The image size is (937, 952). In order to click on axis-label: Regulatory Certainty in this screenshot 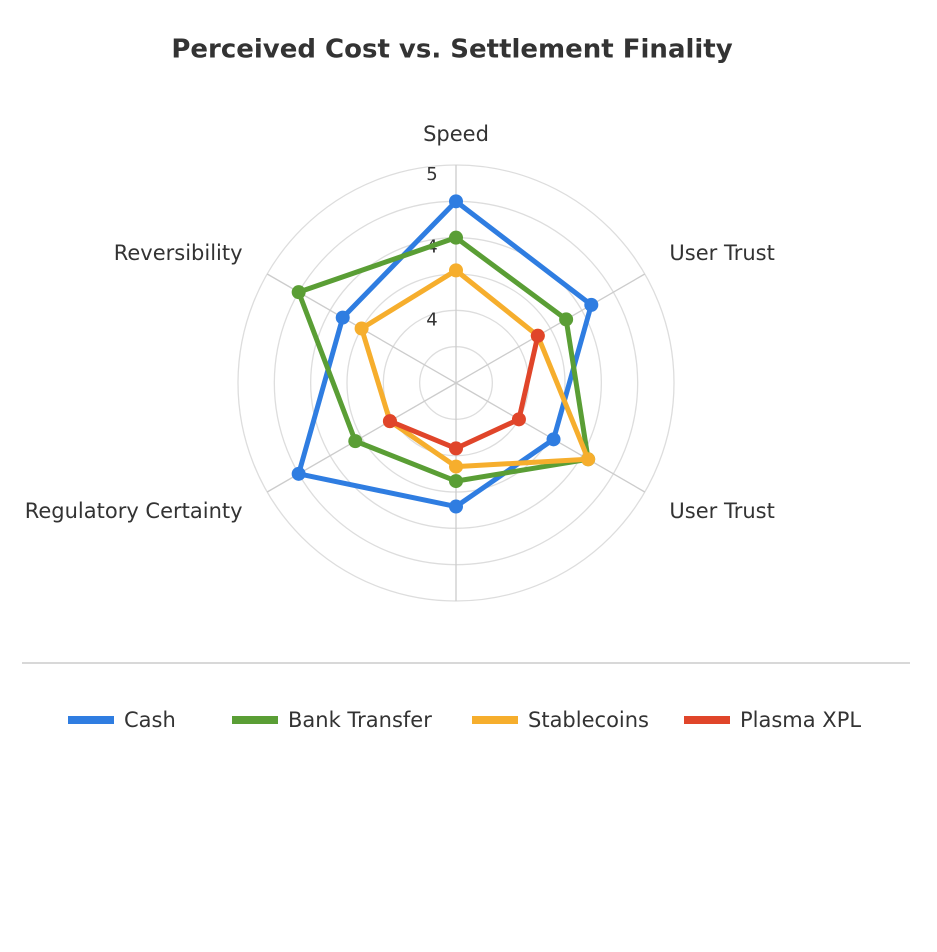, I will do `click(134, 511)`.